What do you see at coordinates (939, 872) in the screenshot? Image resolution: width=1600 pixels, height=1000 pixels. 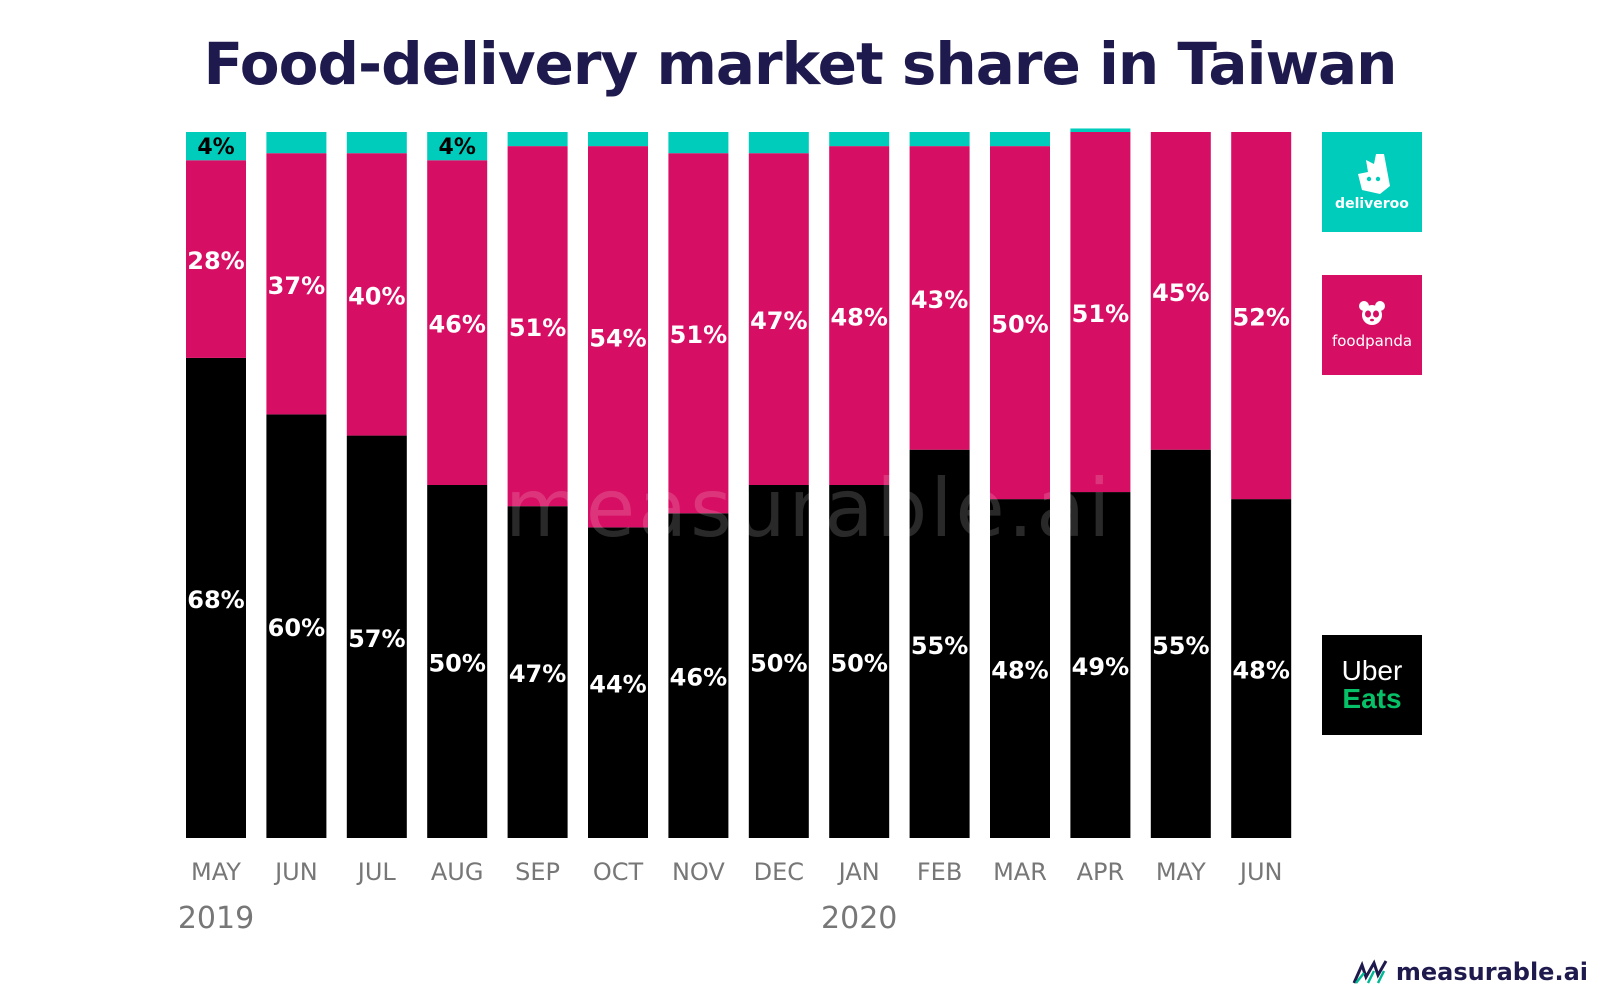 I see `x-tick-label: FEB` at bounding box center [939, 872].